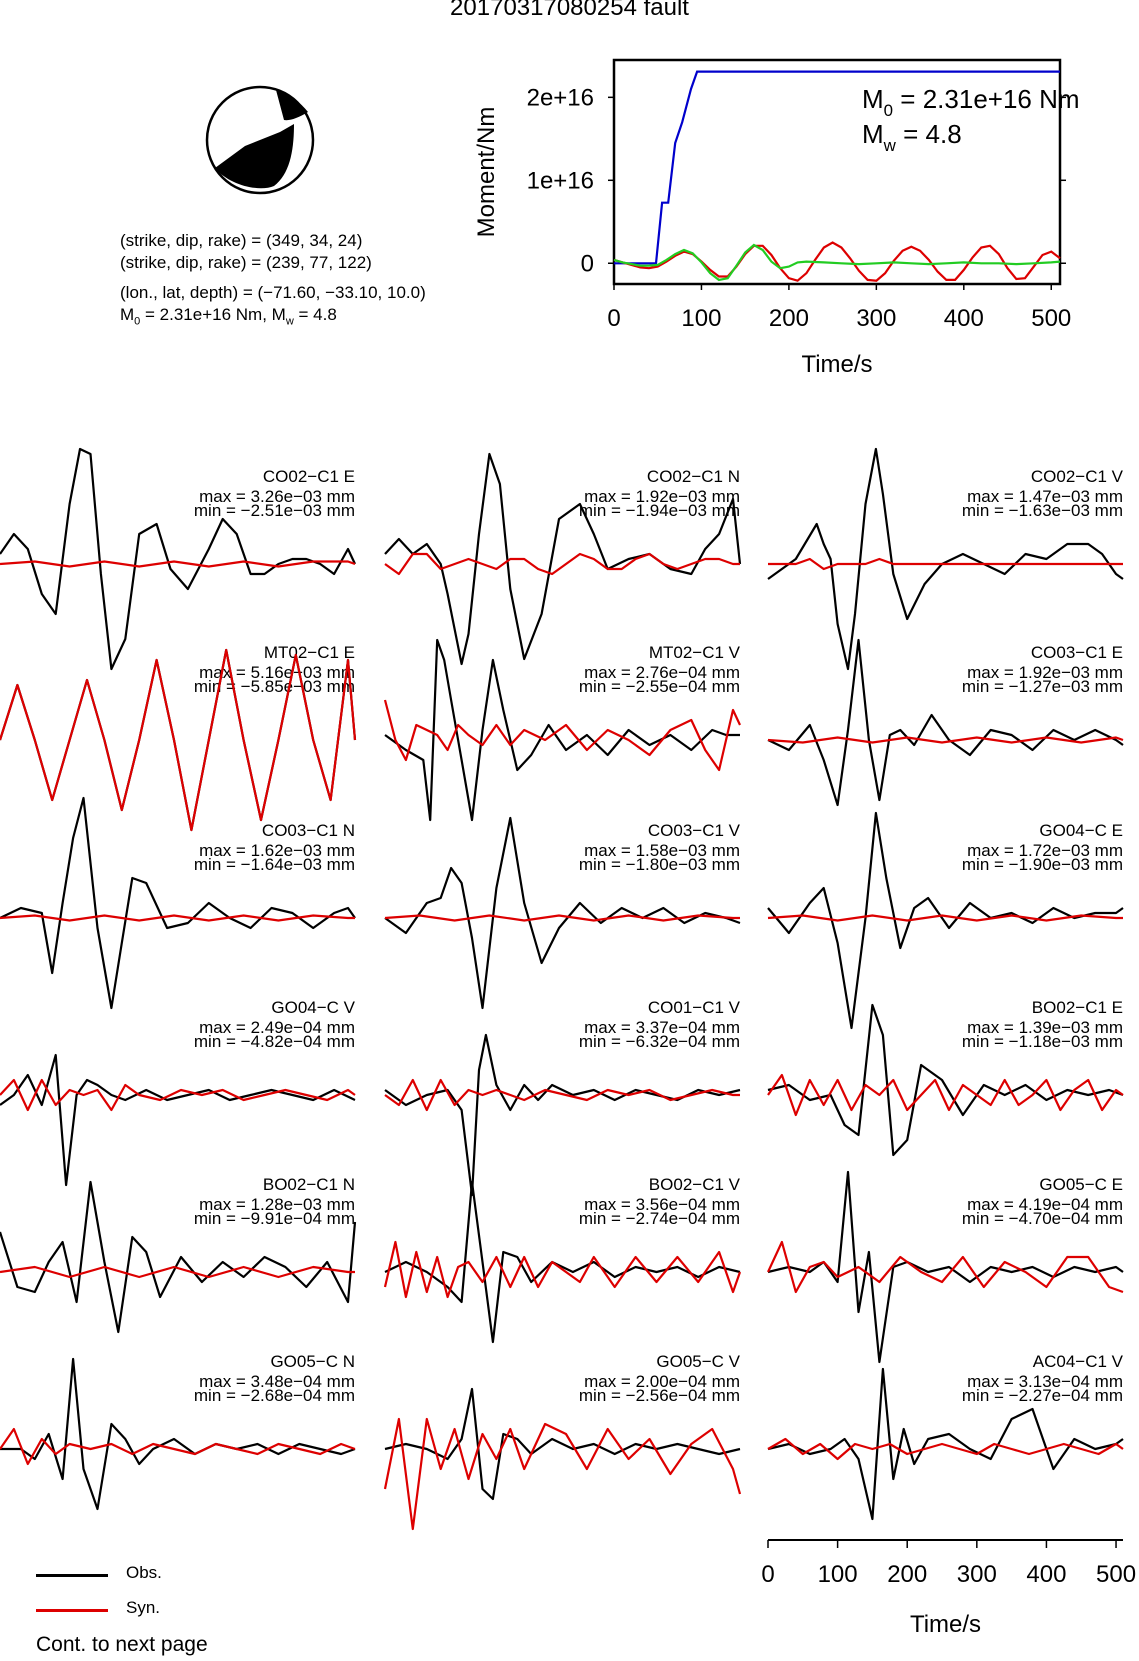 Image resolution: width=1139 pixels, height=1661 pixels. Describe the element at coordinates (1077, 1007) in the screenshot. I see `station-label: BO02−C1 E` at that location.